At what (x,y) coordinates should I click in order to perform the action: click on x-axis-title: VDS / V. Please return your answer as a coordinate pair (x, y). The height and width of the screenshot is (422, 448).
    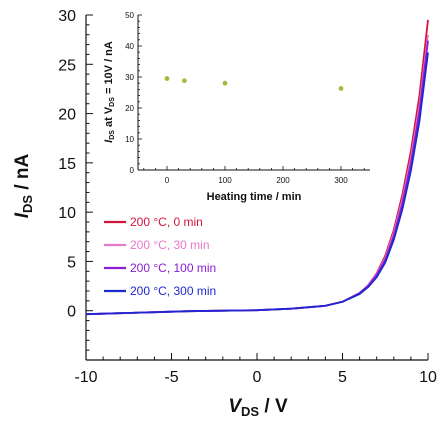
    Looking at the image, I should click on (258, 407).